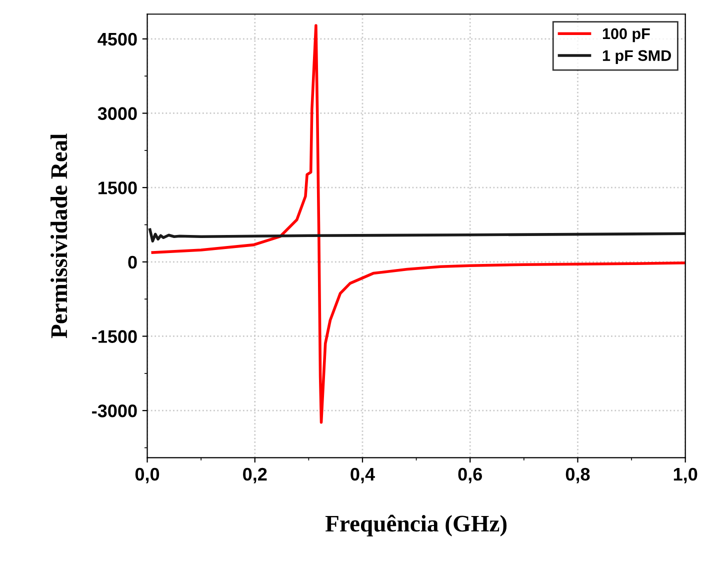  Describe the element at coordinates (255, 476) in the screenshot. I see `x-tick-label: 0,2` at that location.